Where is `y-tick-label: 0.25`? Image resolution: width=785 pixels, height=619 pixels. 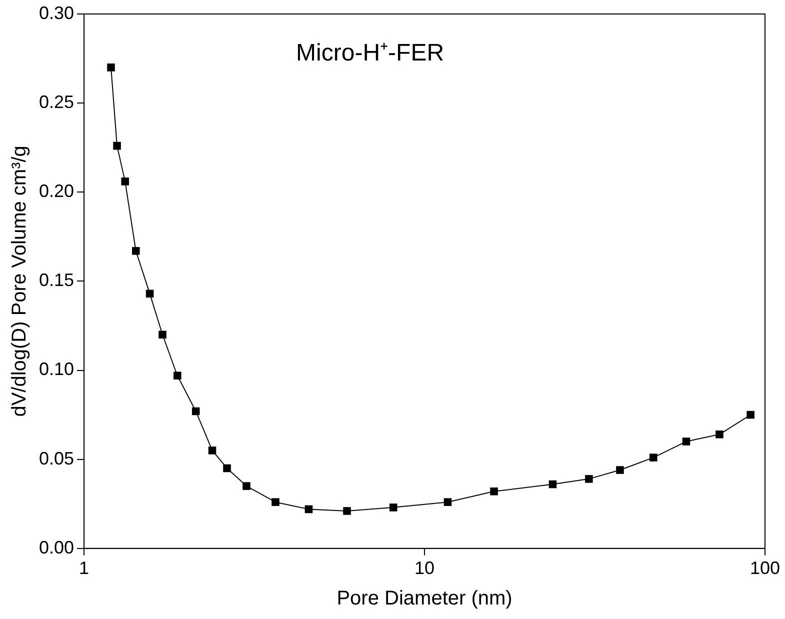 y-tick-label: 0.25 is located at coordinates (56, 102).